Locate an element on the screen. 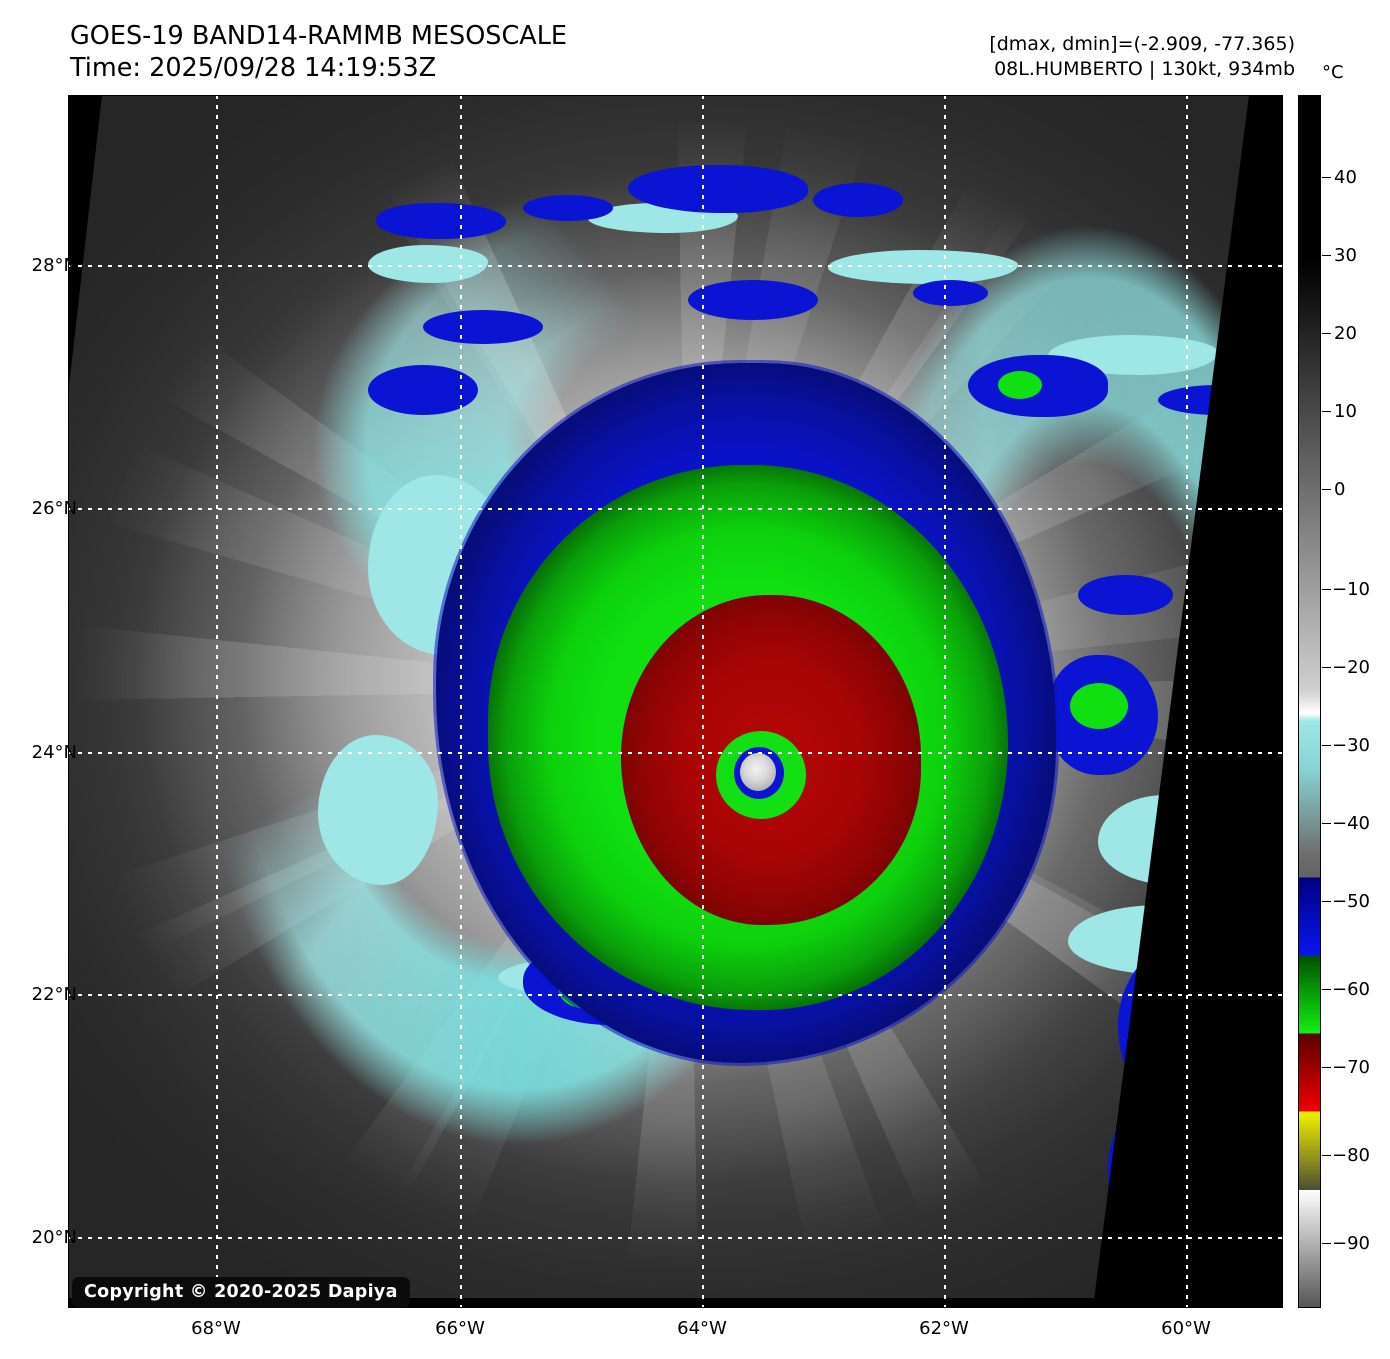  gridline-lat-20n is located at coordinates (675, 1238).